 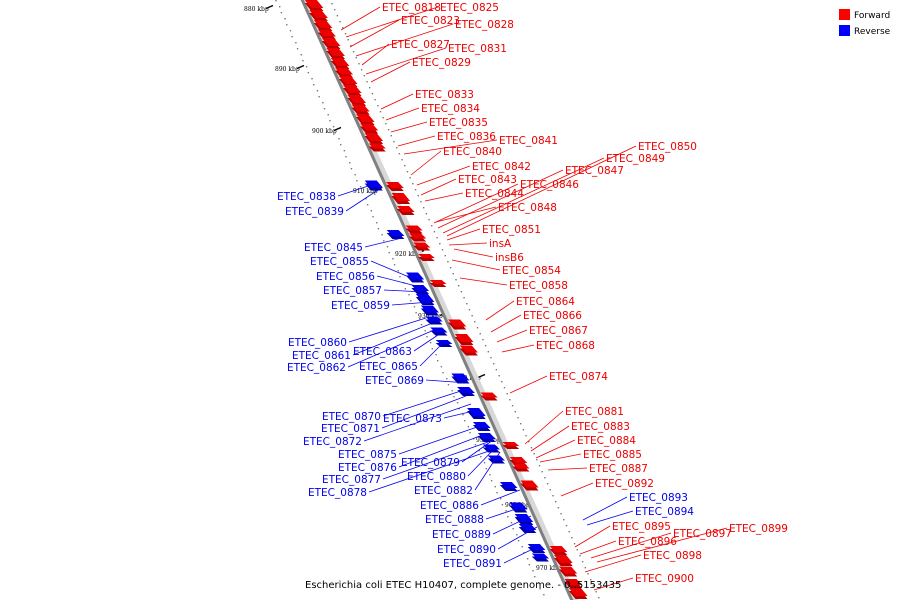 I want to click on forward-gene-label: ETEC_0883, so click(x=600, y=427).